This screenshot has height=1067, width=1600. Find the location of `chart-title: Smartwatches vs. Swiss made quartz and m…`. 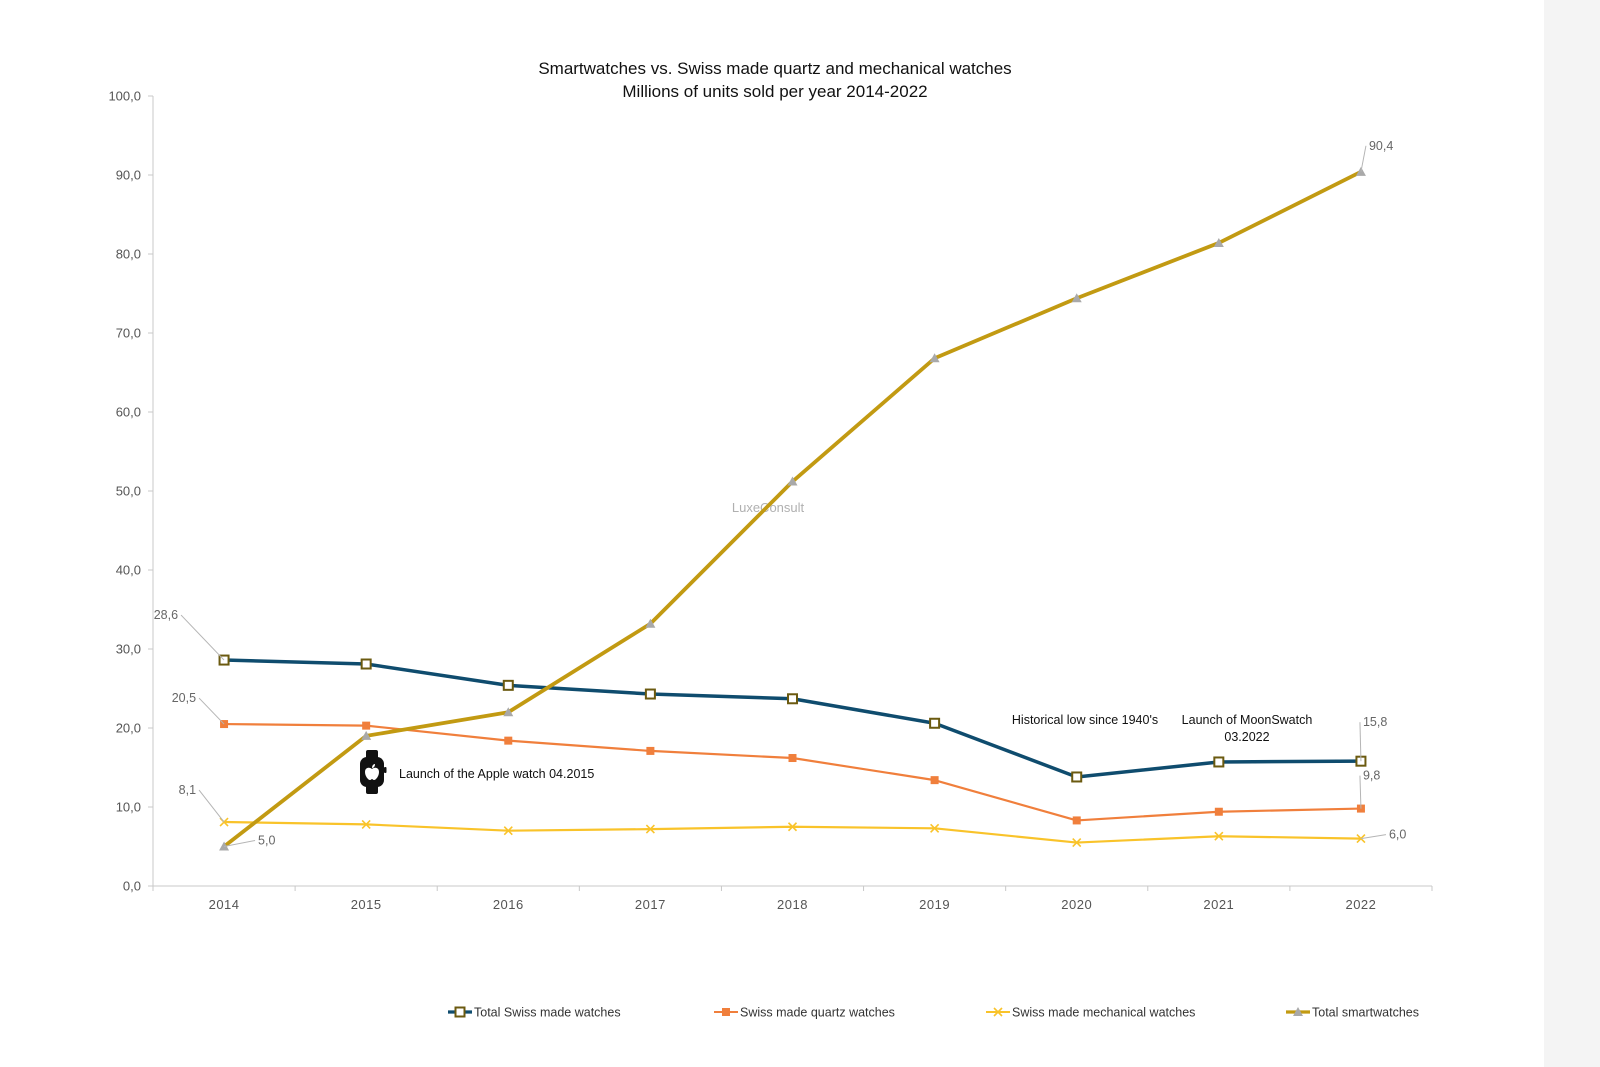

chart-title: Smartwatches vs. Swiss made quartz and m… is located at coordinates (774, 68).